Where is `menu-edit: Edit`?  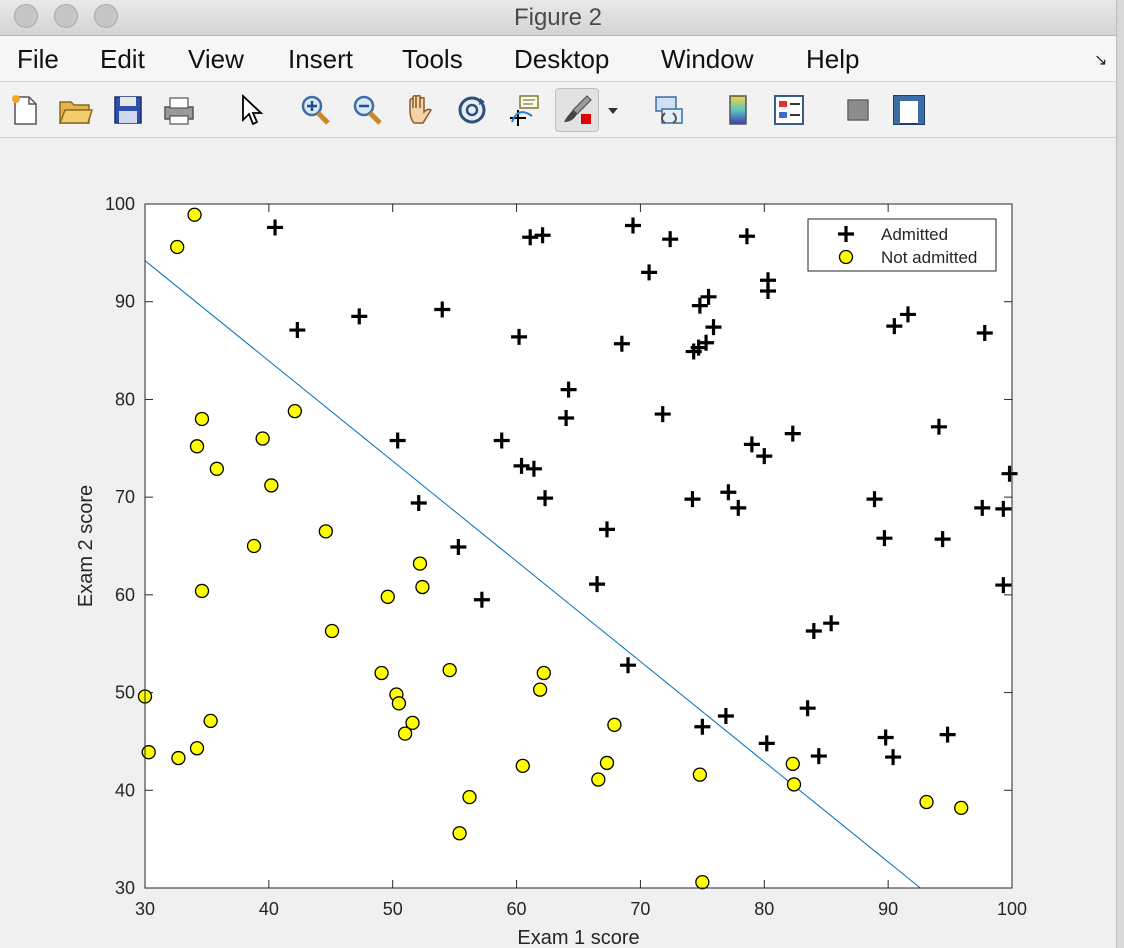 menu-edit: Edit is located at coordinates (122, 59).